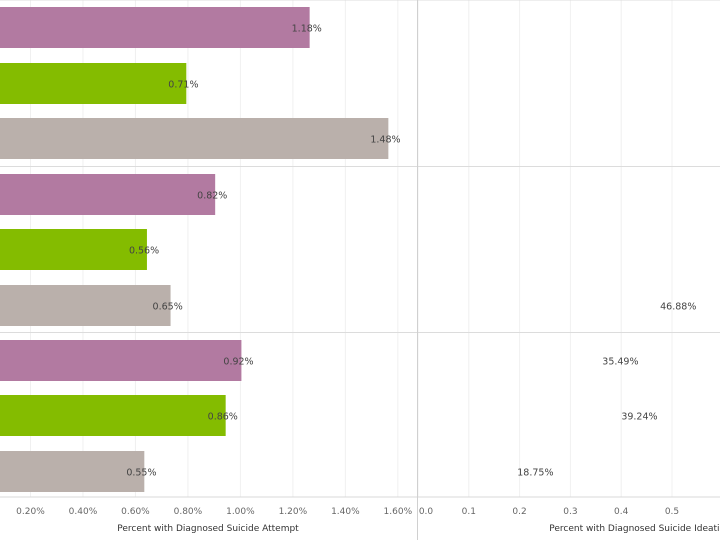 The image size is (720, 540). Describe the element at coordinates (634, 529) in the screenshot. I see `x-axis-title: Percent with Diagnosed Suicide Ideation` at that location.